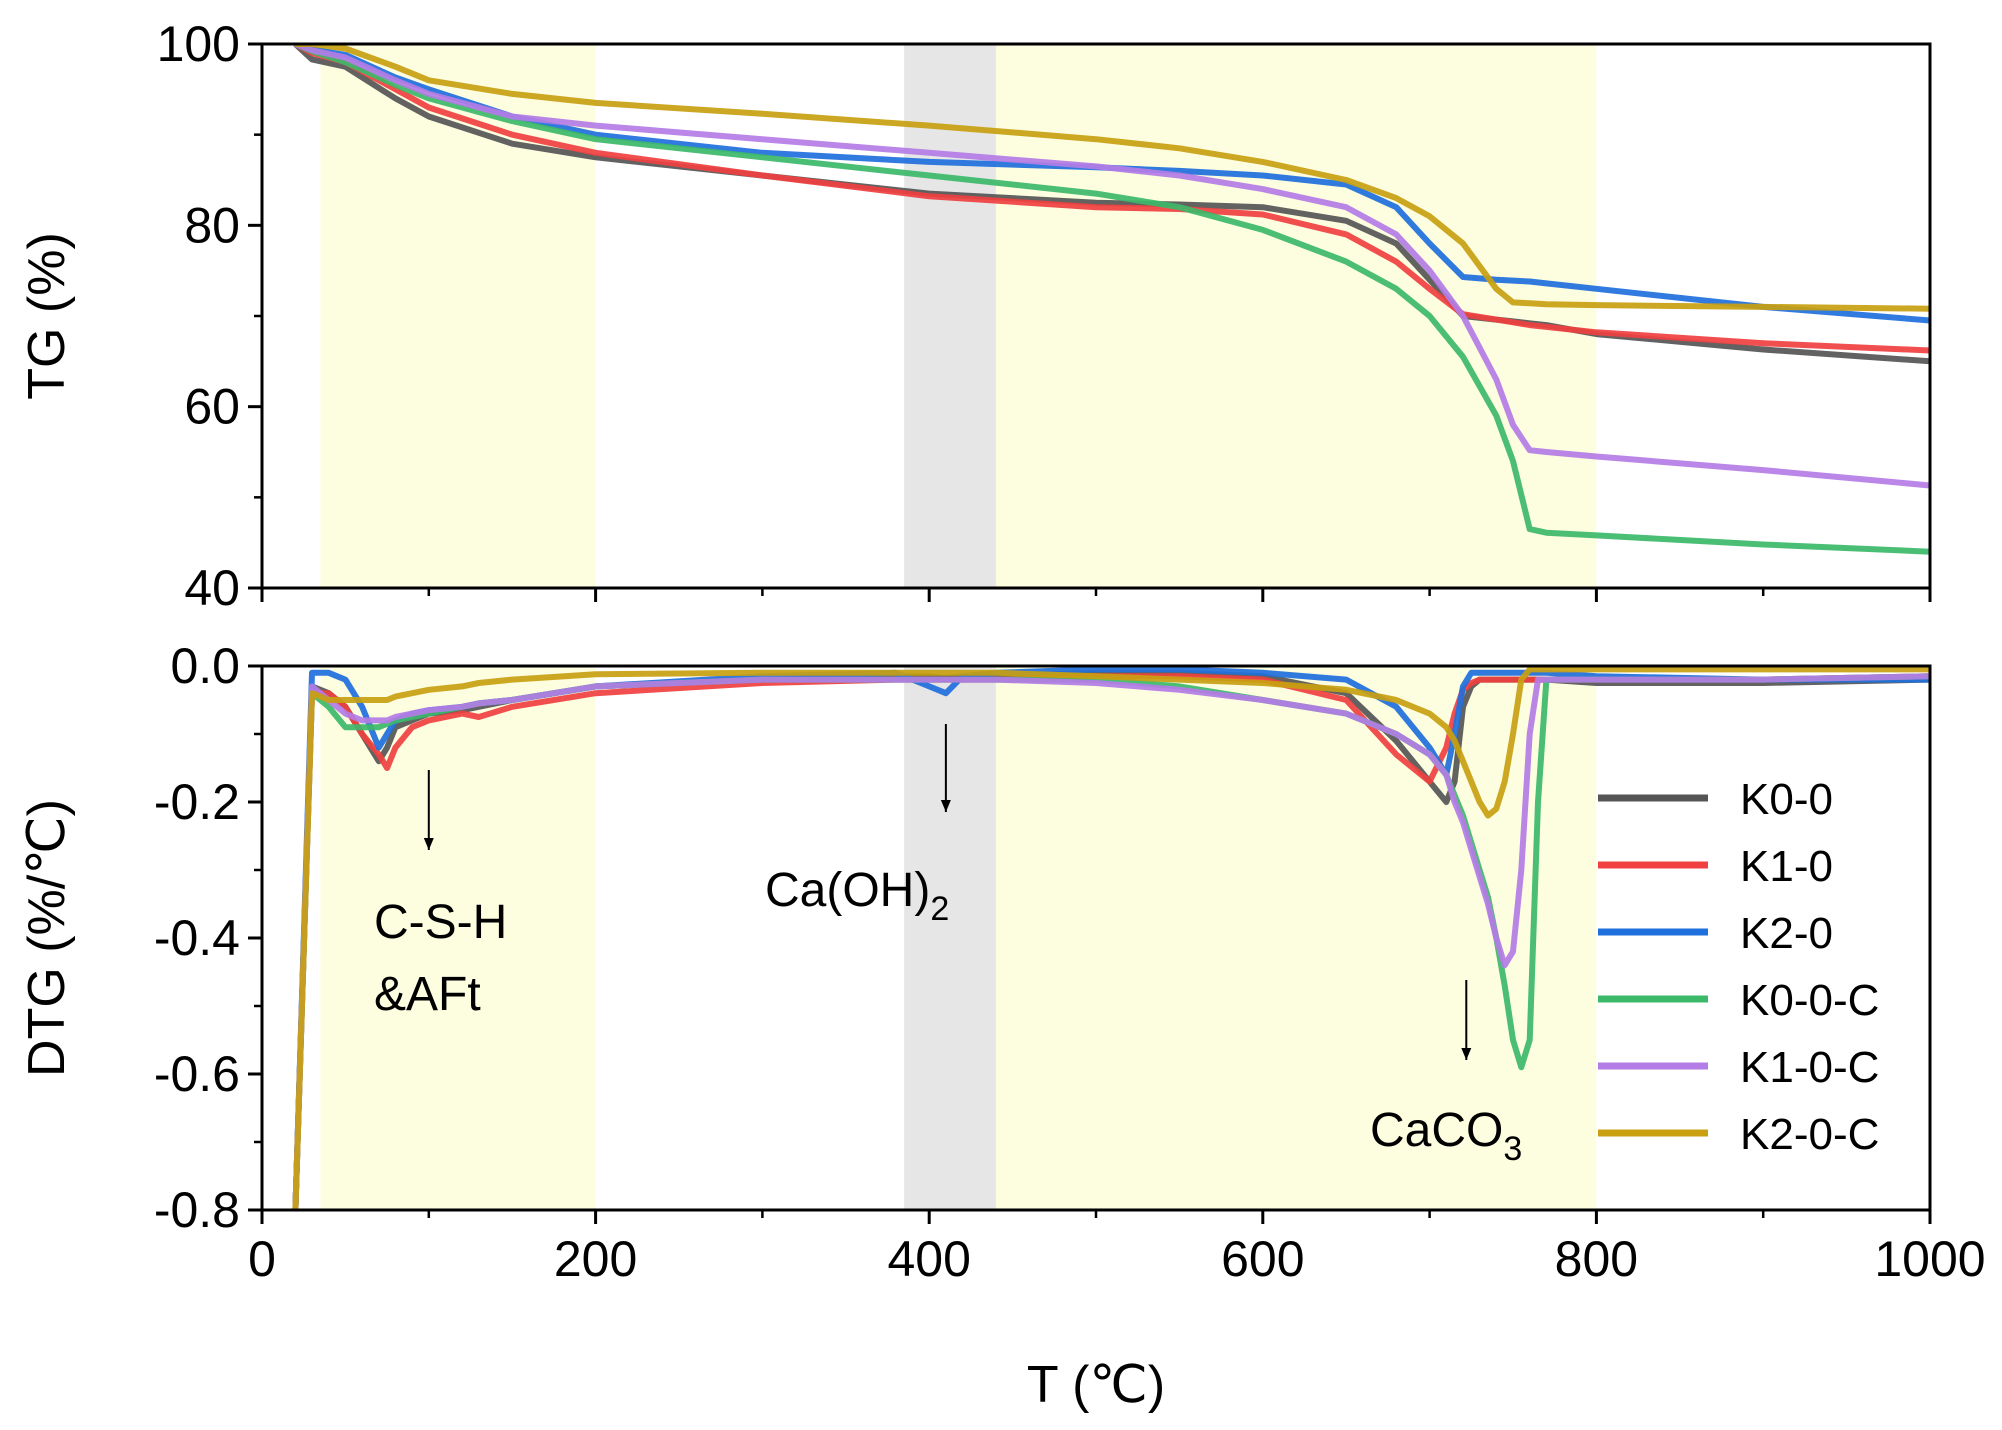 The width and height of the screenshot is (2002, 1430). What do you see at coordinates (939, 909) in the screenshot?
I see `caoh-subscript: 2` at bounding box center [939, 909].